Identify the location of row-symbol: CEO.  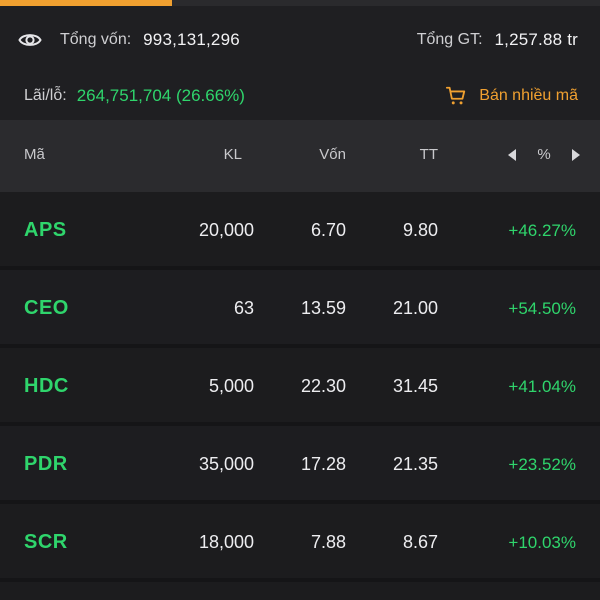
(46, 308).